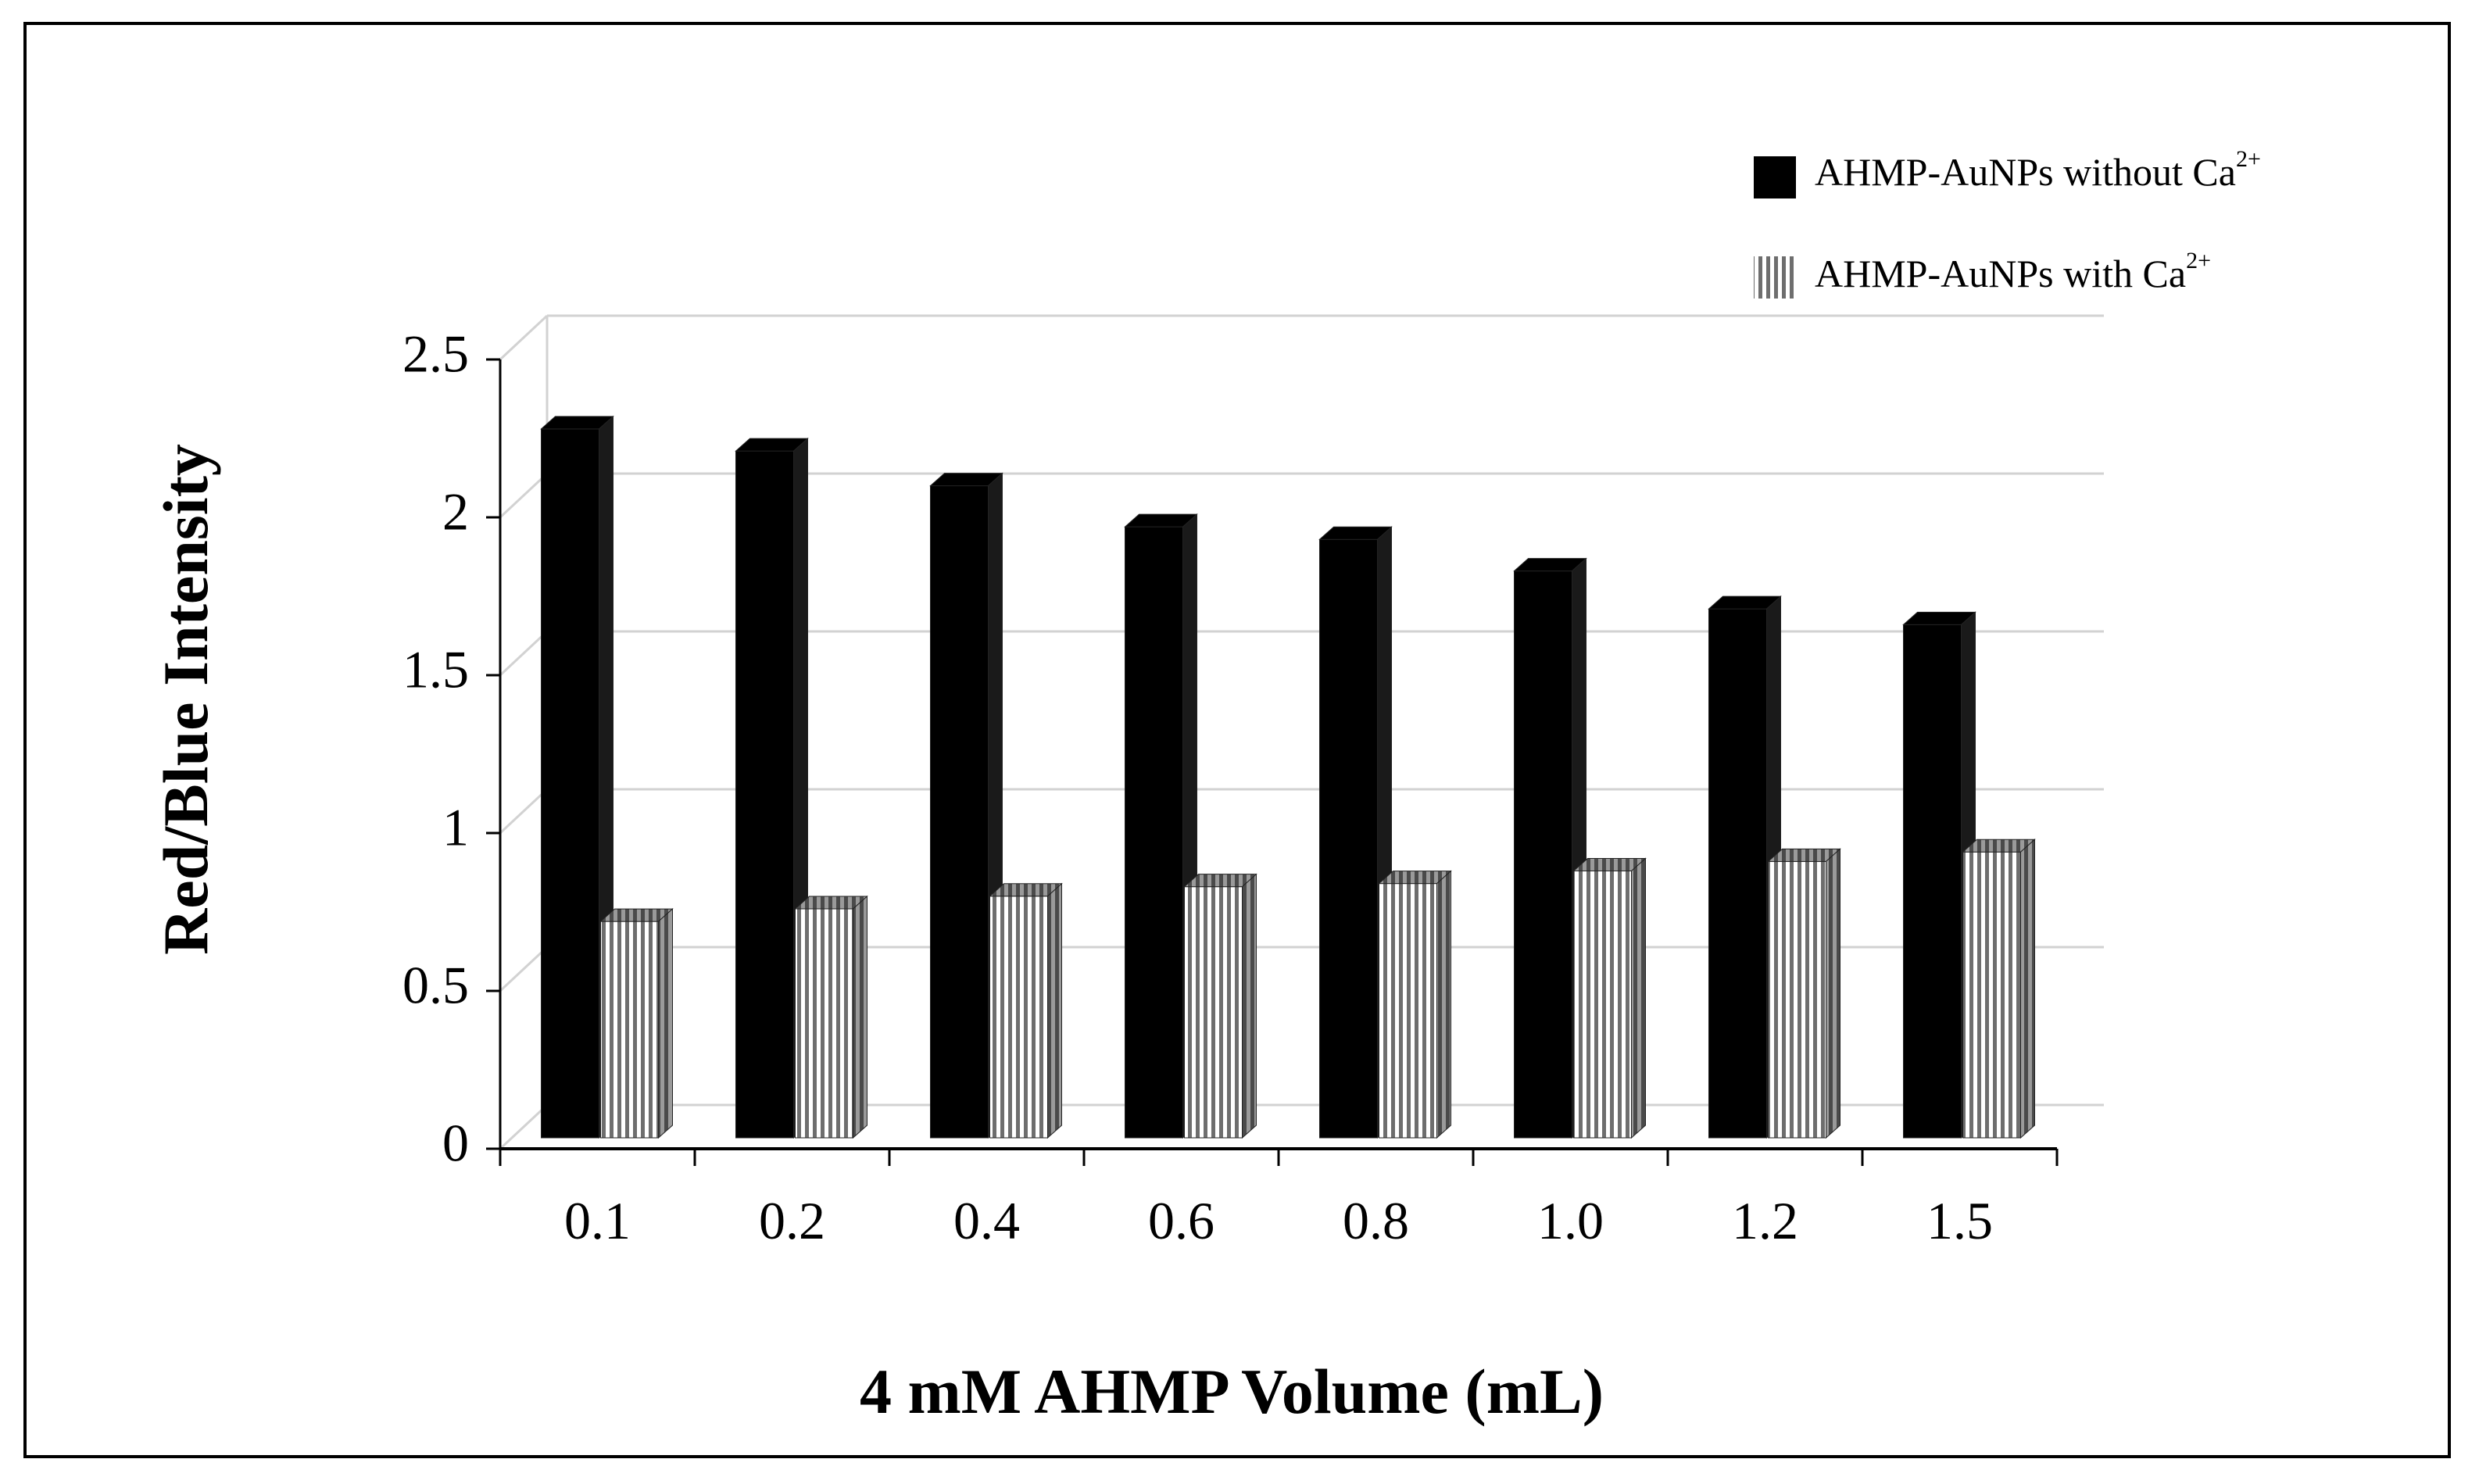 The height and width of the screenshot is (1484, 2479). What do you see at coordinates (456, 512) in the screenshot?
I see `y-tick-label: 2` at bounding box center [456, 512].